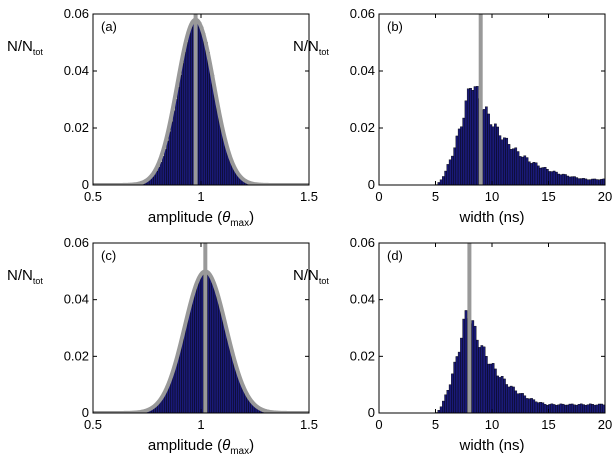  What do you see at coordinates (201, 219) in the screenshot?
I see `x-axis-label: amplitude (θmax)` at bounding box center [201, 219].